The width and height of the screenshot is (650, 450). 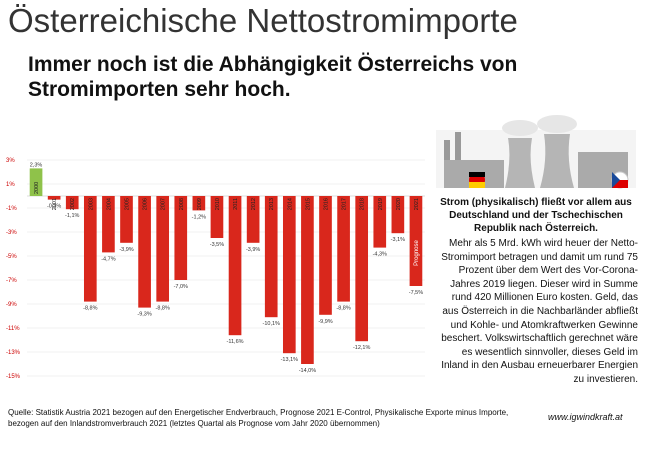 I want to click on x-tick-label: 2002, so click(x=73, y=204).